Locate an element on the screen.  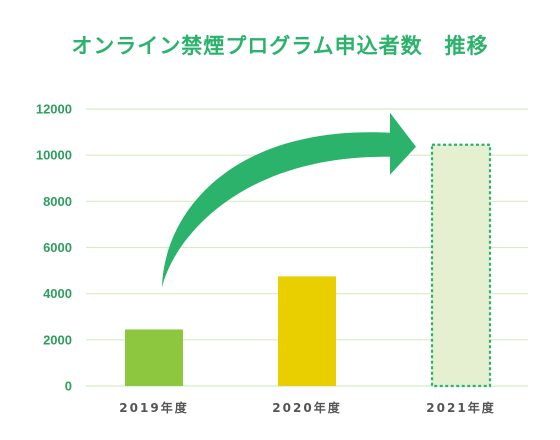
y-tick-label: 2000 is located at coordinates (57, 339).